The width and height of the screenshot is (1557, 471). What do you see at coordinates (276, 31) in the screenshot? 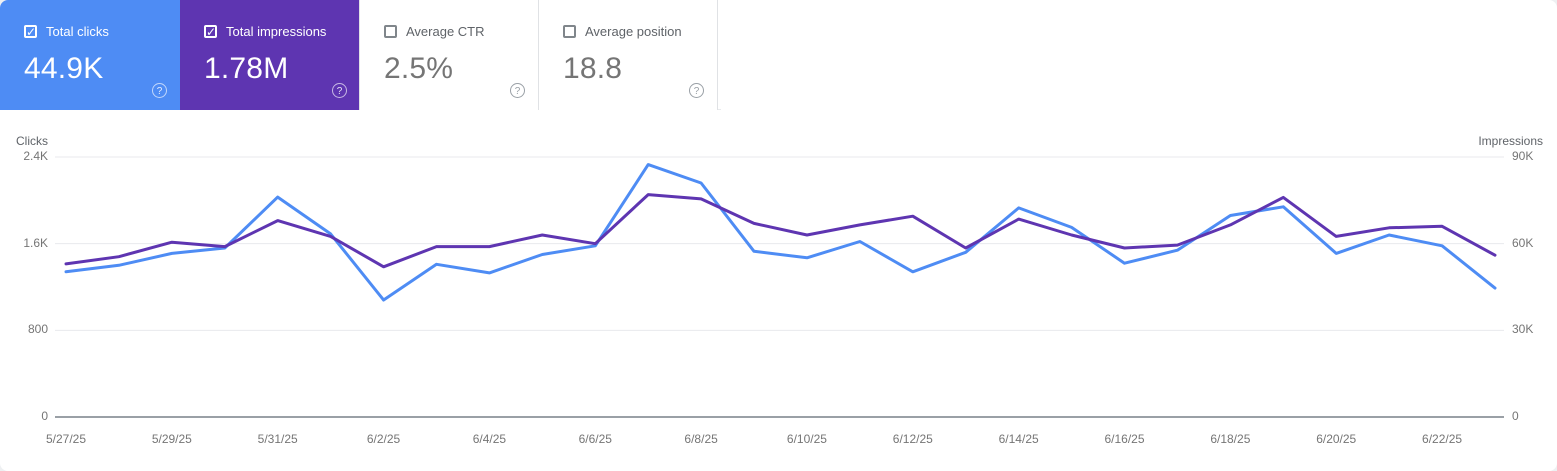
I see `card-label: Total impressions` at bounding box center [276, 31].